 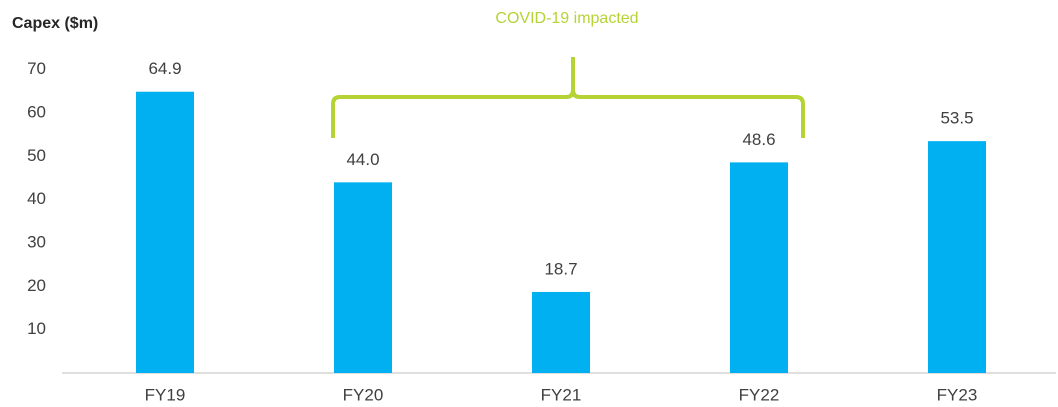 What do you see at coordinates (957, 394) in the screenshot?
I see `x-tick-label: FY23` at bounding box center [957, 394].